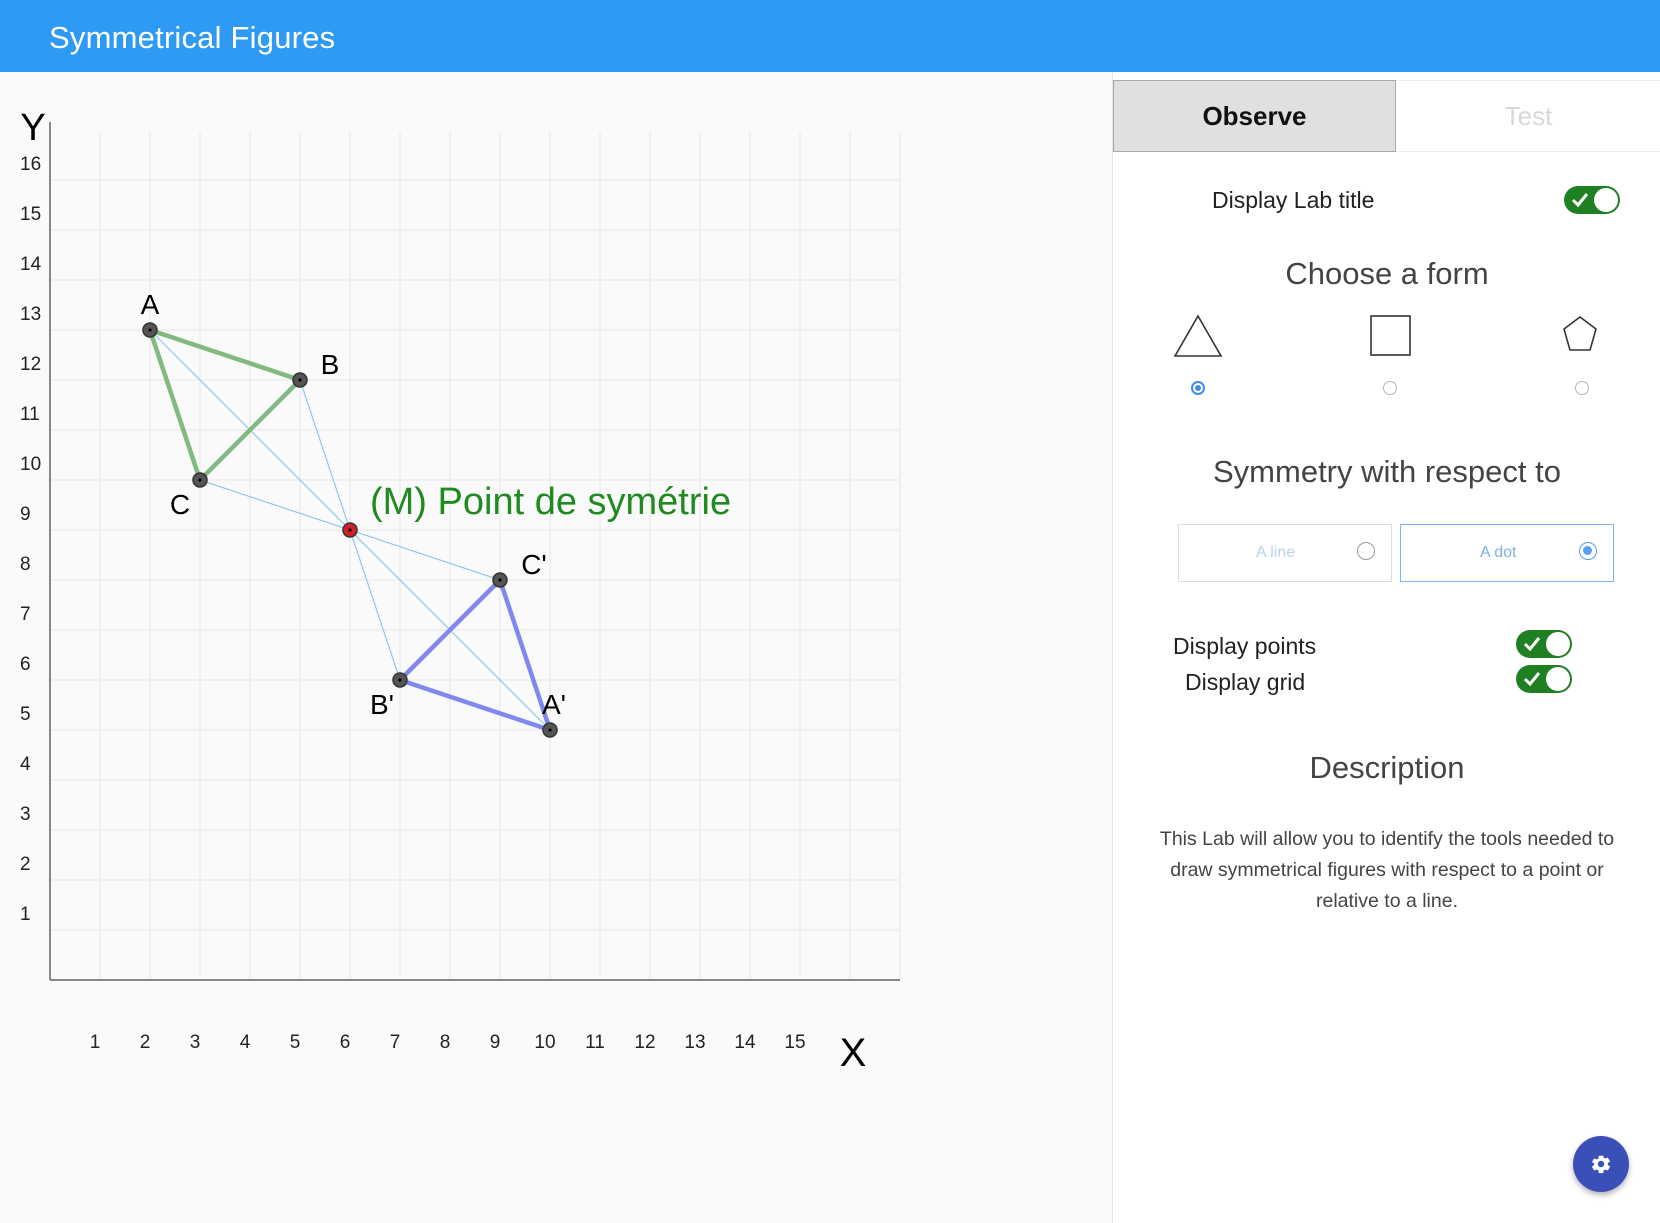 The image size is (1660, 1223). What do you see at coordinates (180, 504) in the screenshot?
I see `vertex-label: C` at bounding box center [180, 504].